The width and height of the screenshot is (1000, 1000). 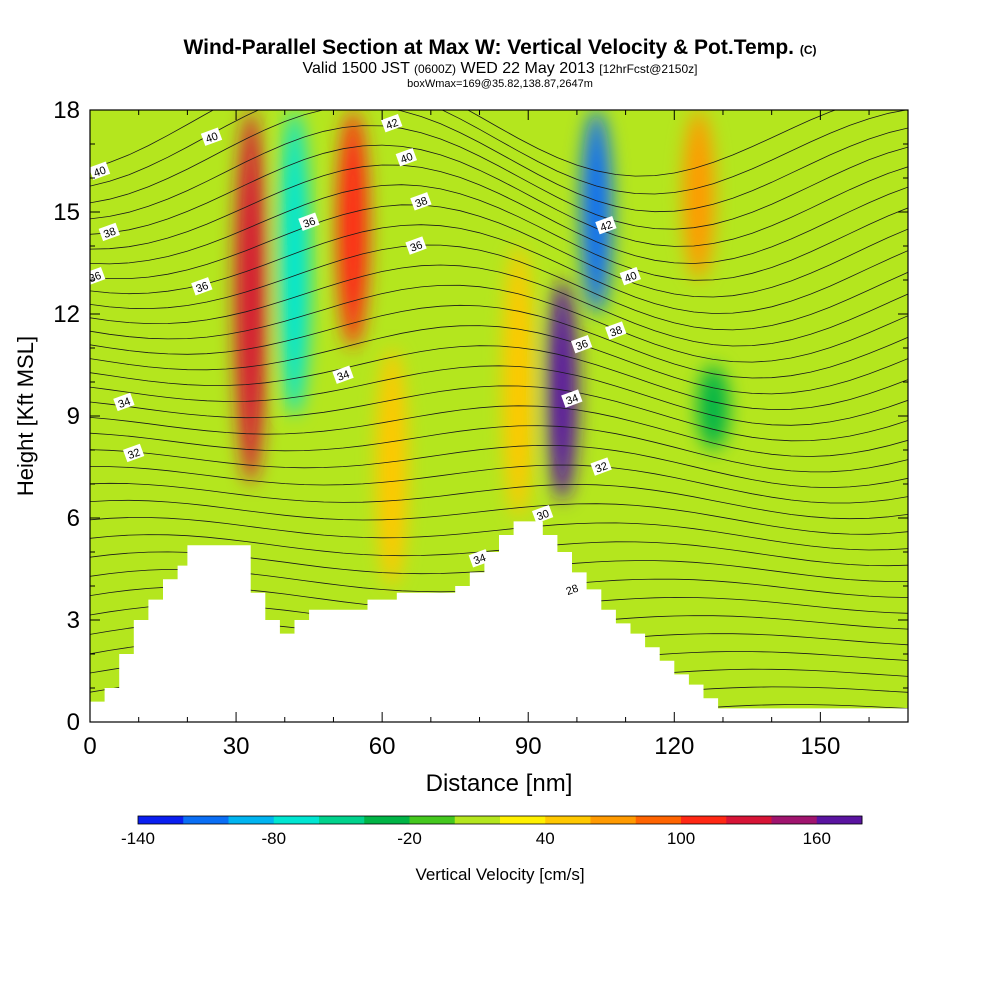 I want to click on y-tick-label: 9, so click(x=73, y=416).